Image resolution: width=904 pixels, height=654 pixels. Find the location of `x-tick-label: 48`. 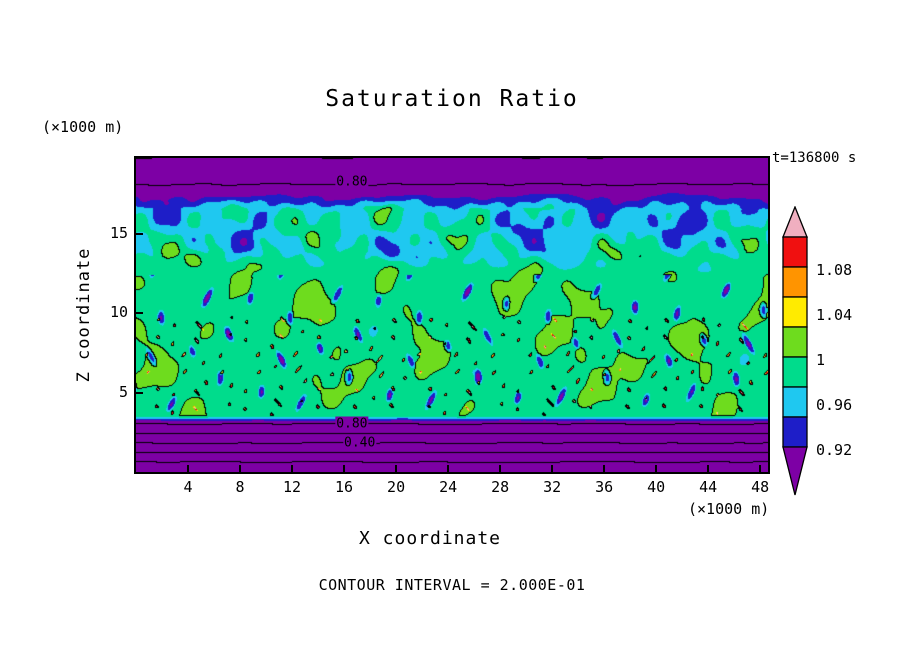

x-tick-label: 48 is located at coordinates (760, 487).